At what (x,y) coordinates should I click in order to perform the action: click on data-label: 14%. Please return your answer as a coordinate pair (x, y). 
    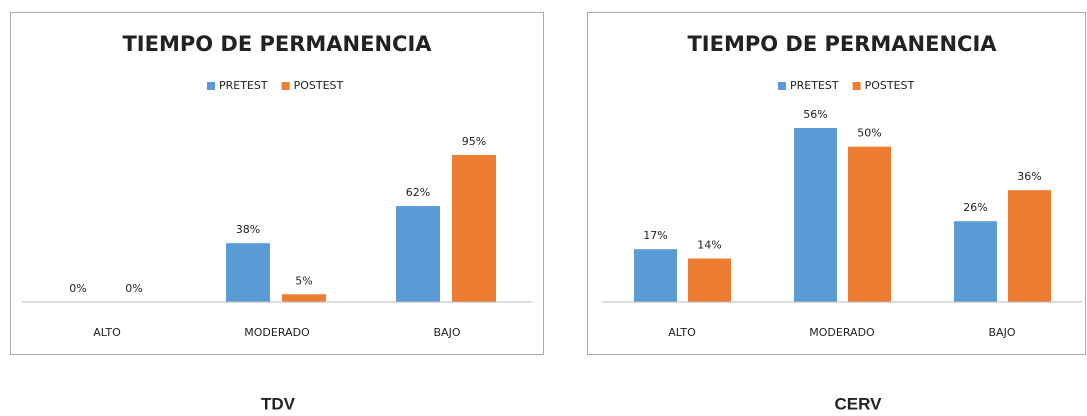
    Looking at the image, I should click on (709, 245).